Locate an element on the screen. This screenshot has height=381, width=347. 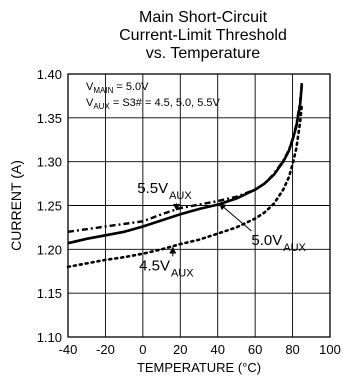
series-label-leader is located at coordinates (235, 217).